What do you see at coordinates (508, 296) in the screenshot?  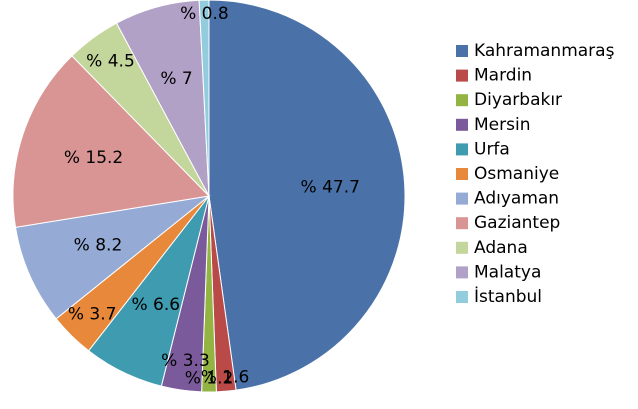 I see `legend-label: İstanbul` at bounding box center [508, 296].